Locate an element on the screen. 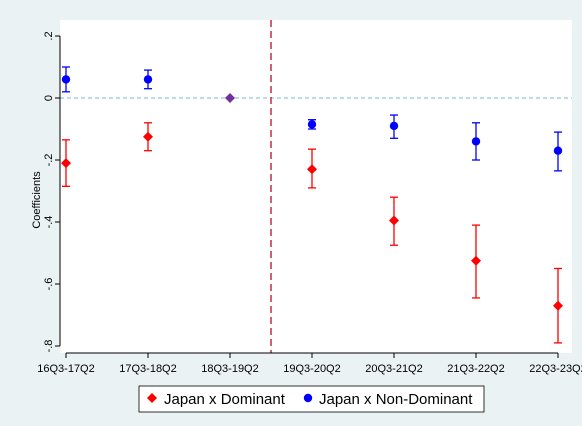 Image resolution: width=582 pixels, height=426 pixels. legend-box is located at coordinates (311, 399).